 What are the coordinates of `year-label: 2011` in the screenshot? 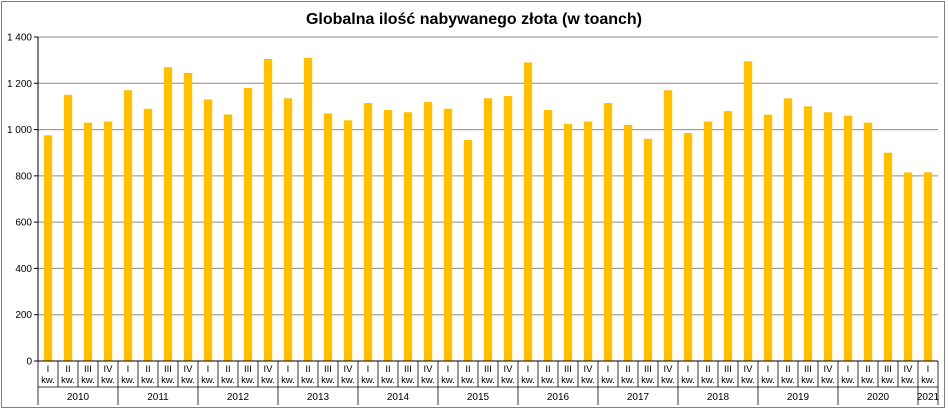 It's located at (158, 397).